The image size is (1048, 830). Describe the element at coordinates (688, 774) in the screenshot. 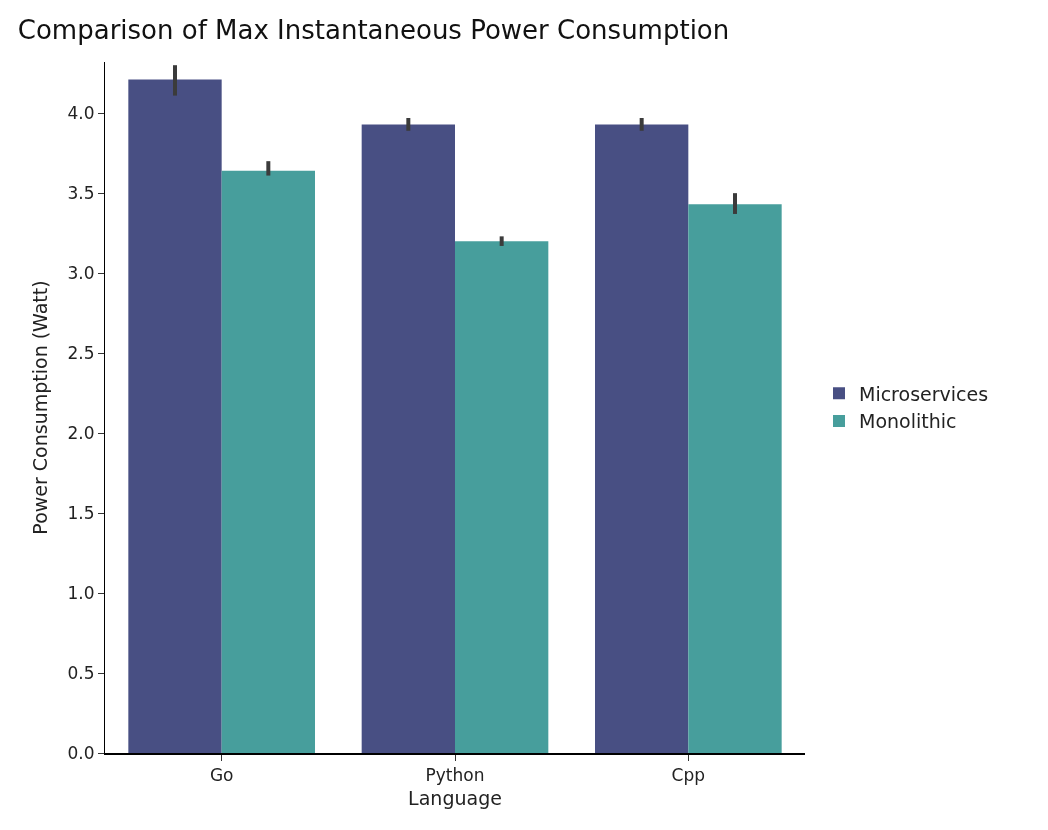

I see `x-tick-label: Cpp` at that location.